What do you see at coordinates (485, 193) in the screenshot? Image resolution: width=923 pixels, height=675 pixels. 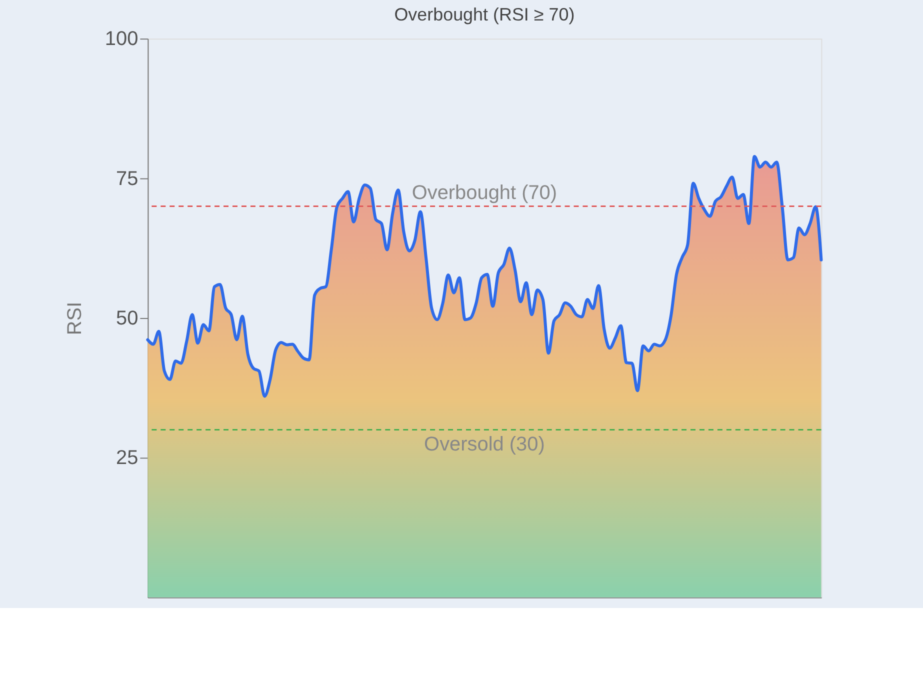 I see `ref-line-label: Overbought (70)` at bounding box center [485, 193].